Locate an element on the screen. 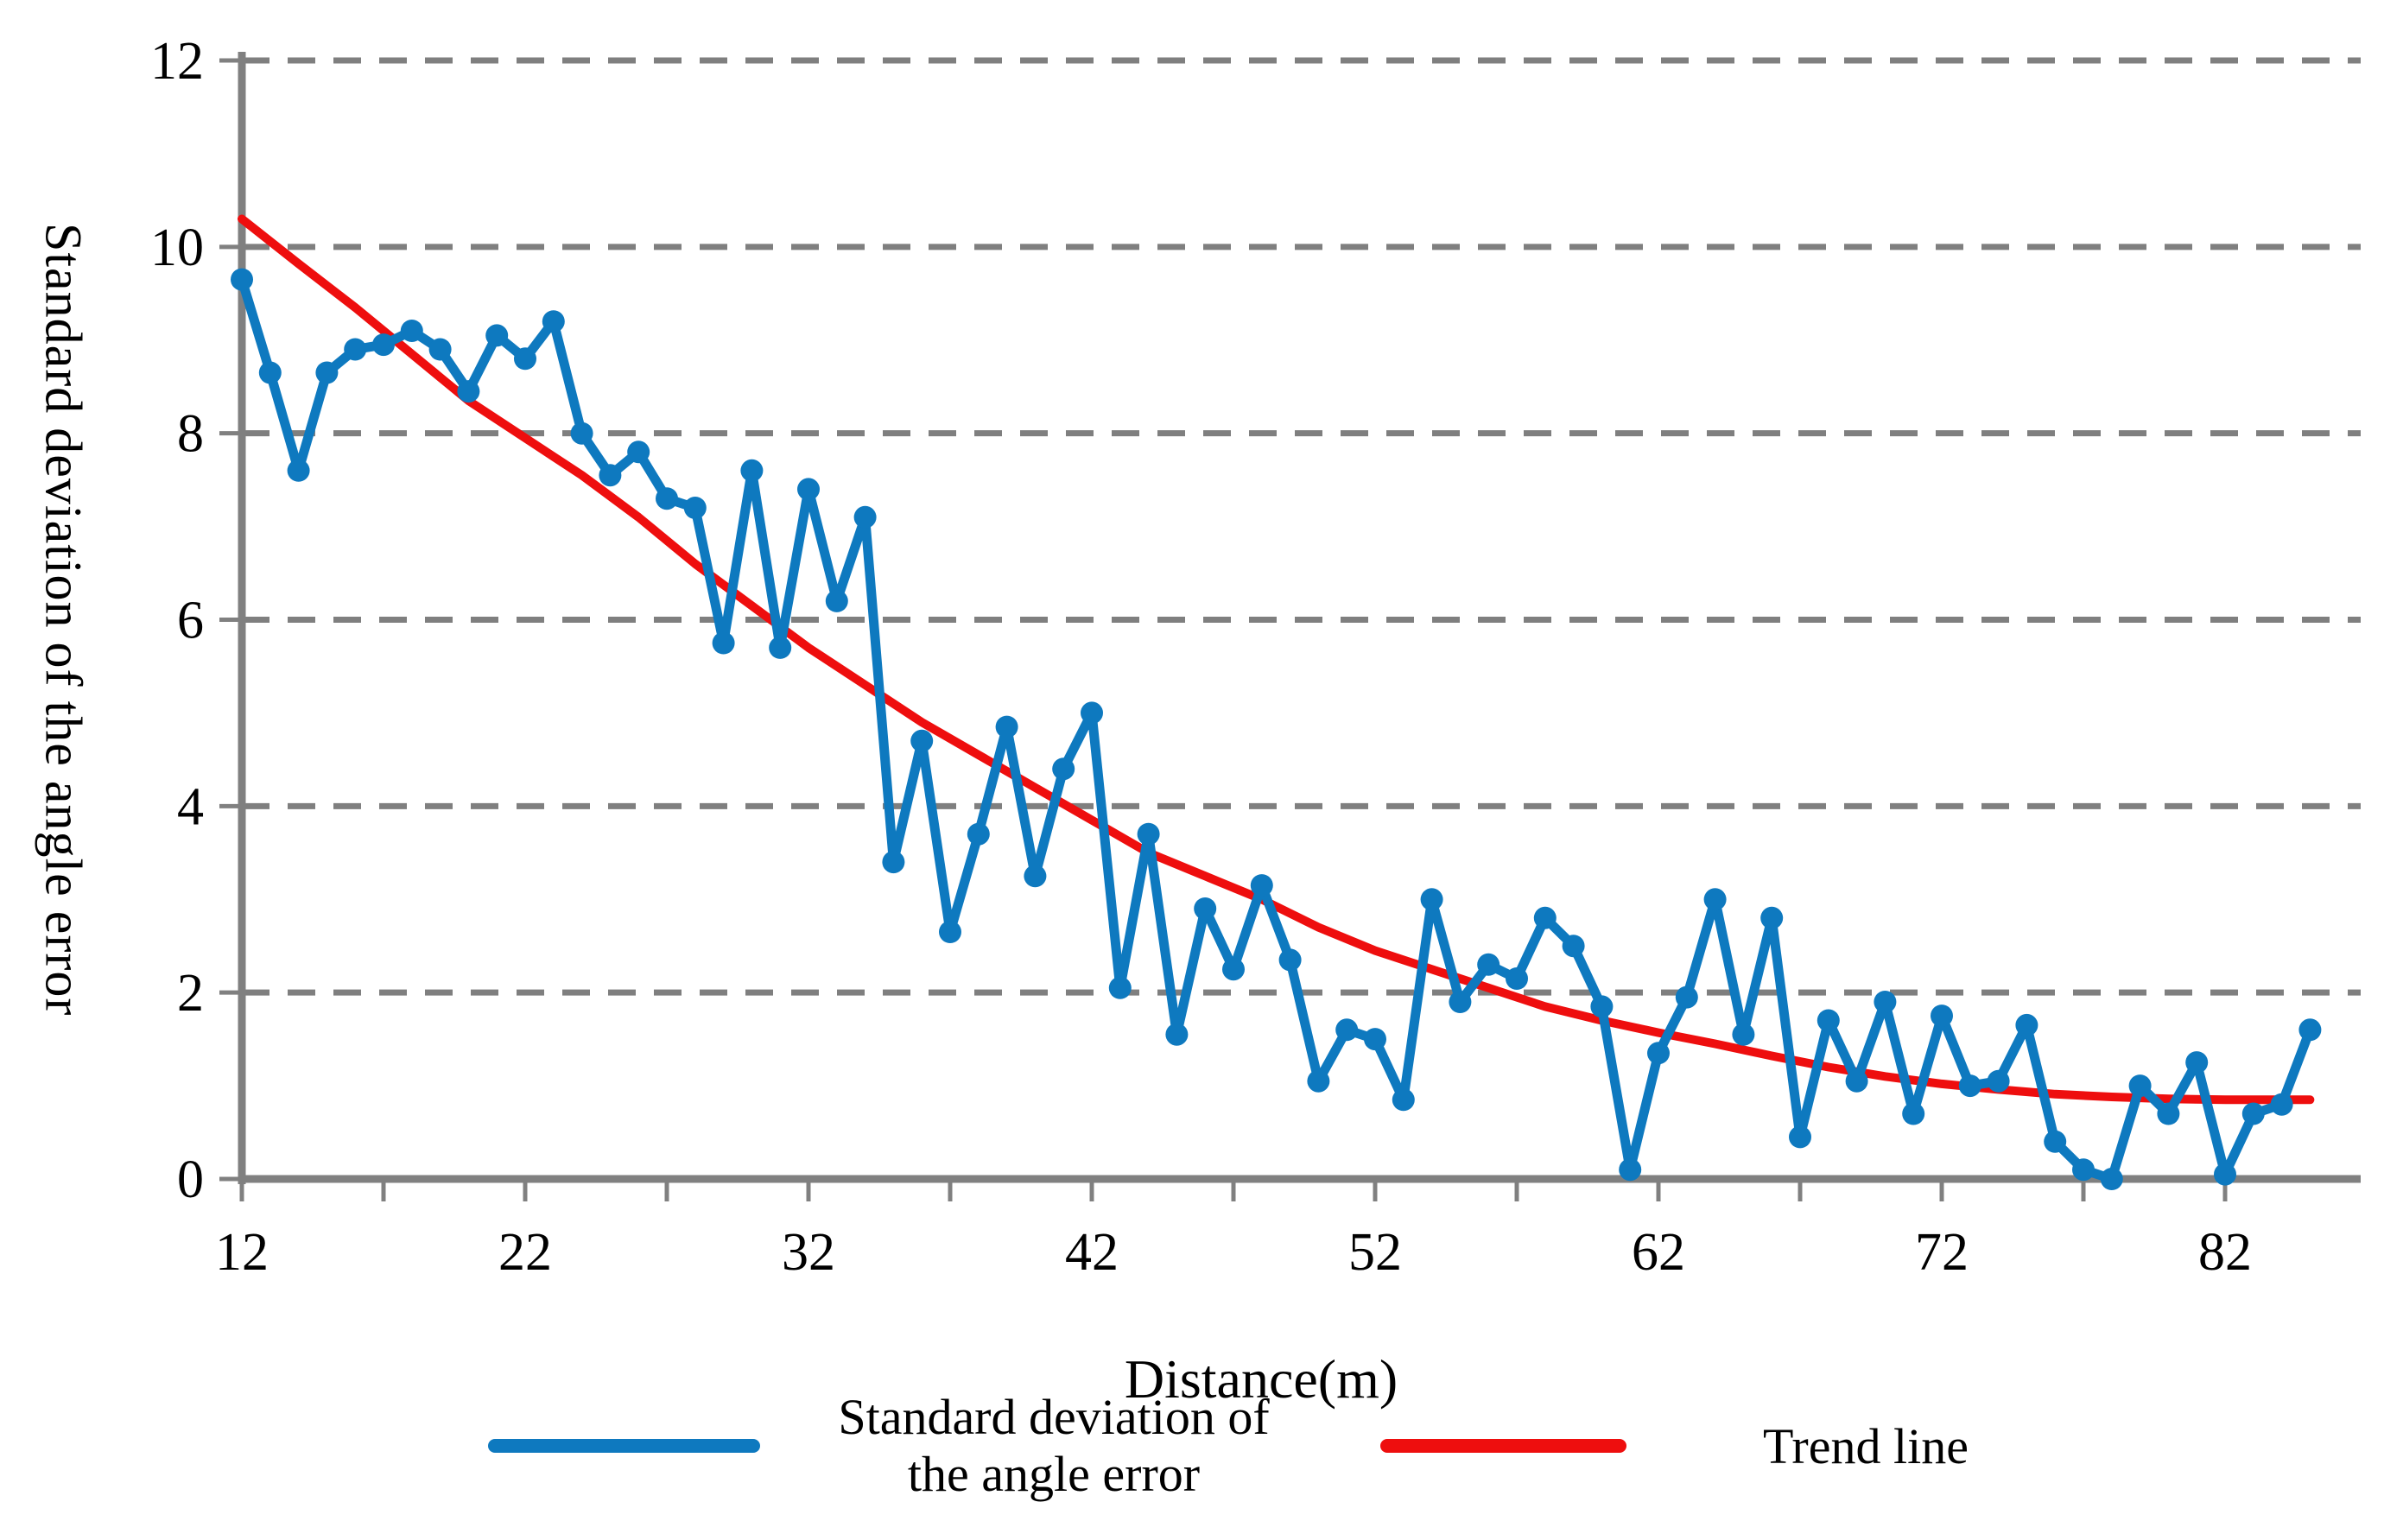 The height and width of the screenshot is (1540, 2384). legend-label-stddev: Standard deviation of the angle error is located at coordinates (1053, 1446).